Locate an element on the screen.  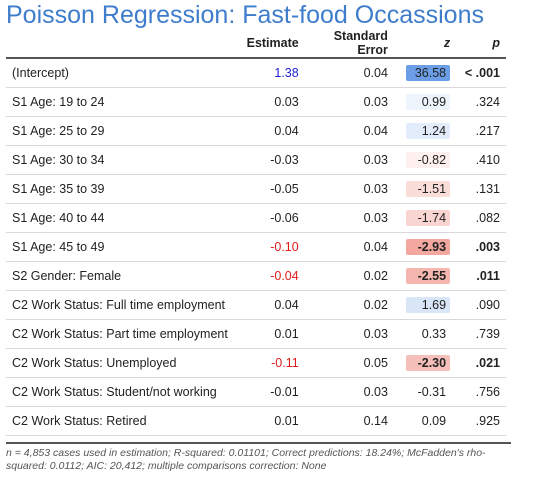
z-cell: 0.09 is located at coordinates (425, 421).